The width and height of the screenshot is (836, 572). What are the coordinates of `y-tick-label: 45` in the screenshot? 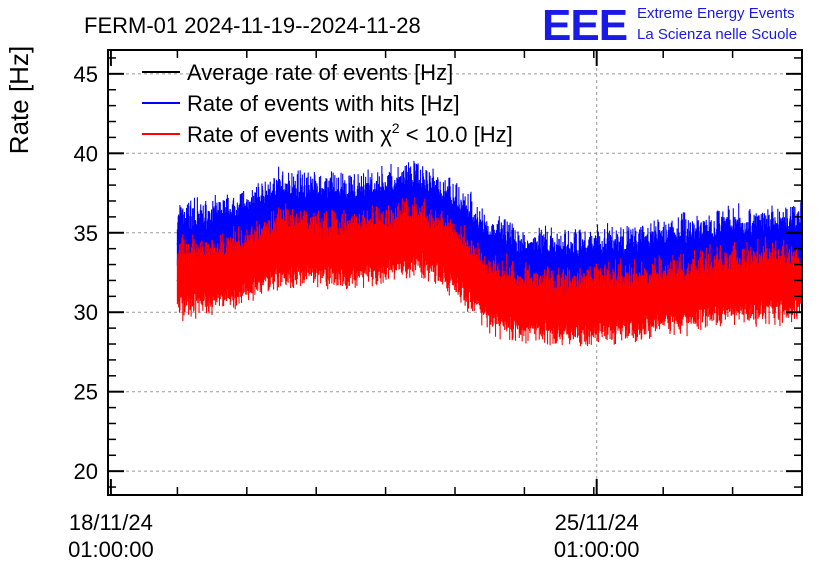 It's located at (86, 74).